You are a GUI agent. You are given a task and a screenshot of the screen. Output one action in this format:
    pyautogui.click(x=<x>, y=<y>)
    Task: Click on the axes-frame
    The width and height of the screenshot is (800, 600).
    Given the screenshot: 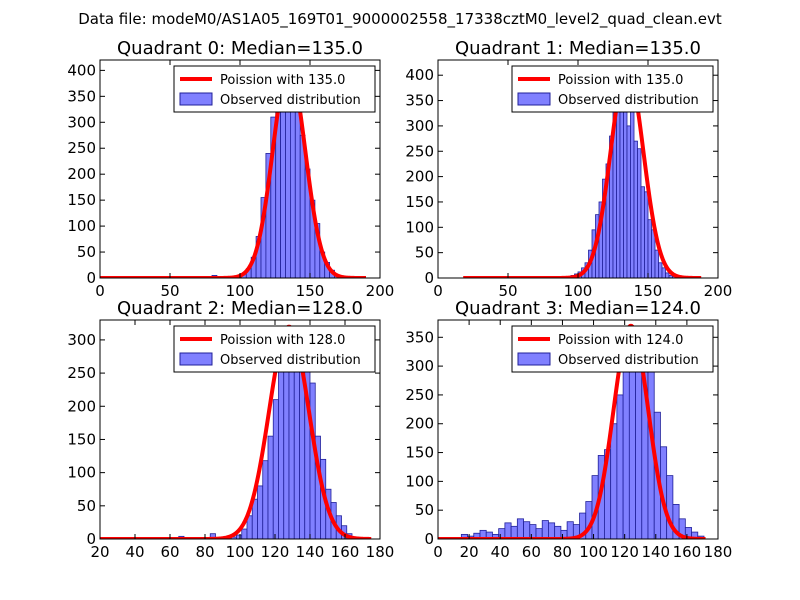 What is the action you would take?
    pyautogui.click(x=578, y=429)
    